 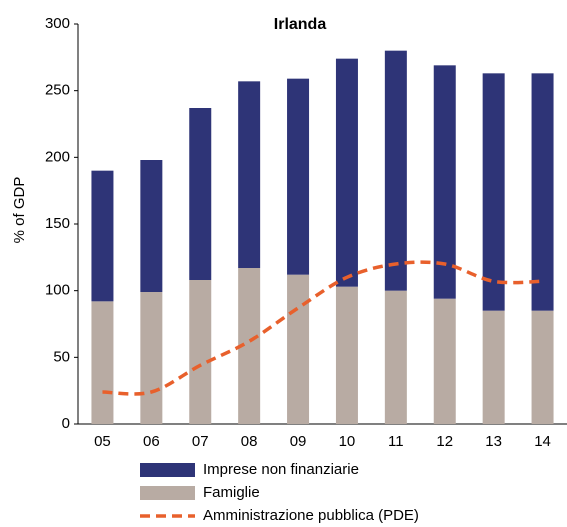 I want to click on legend-label: Amministrazione pubblica (PDE), so click(x=311, y=515).